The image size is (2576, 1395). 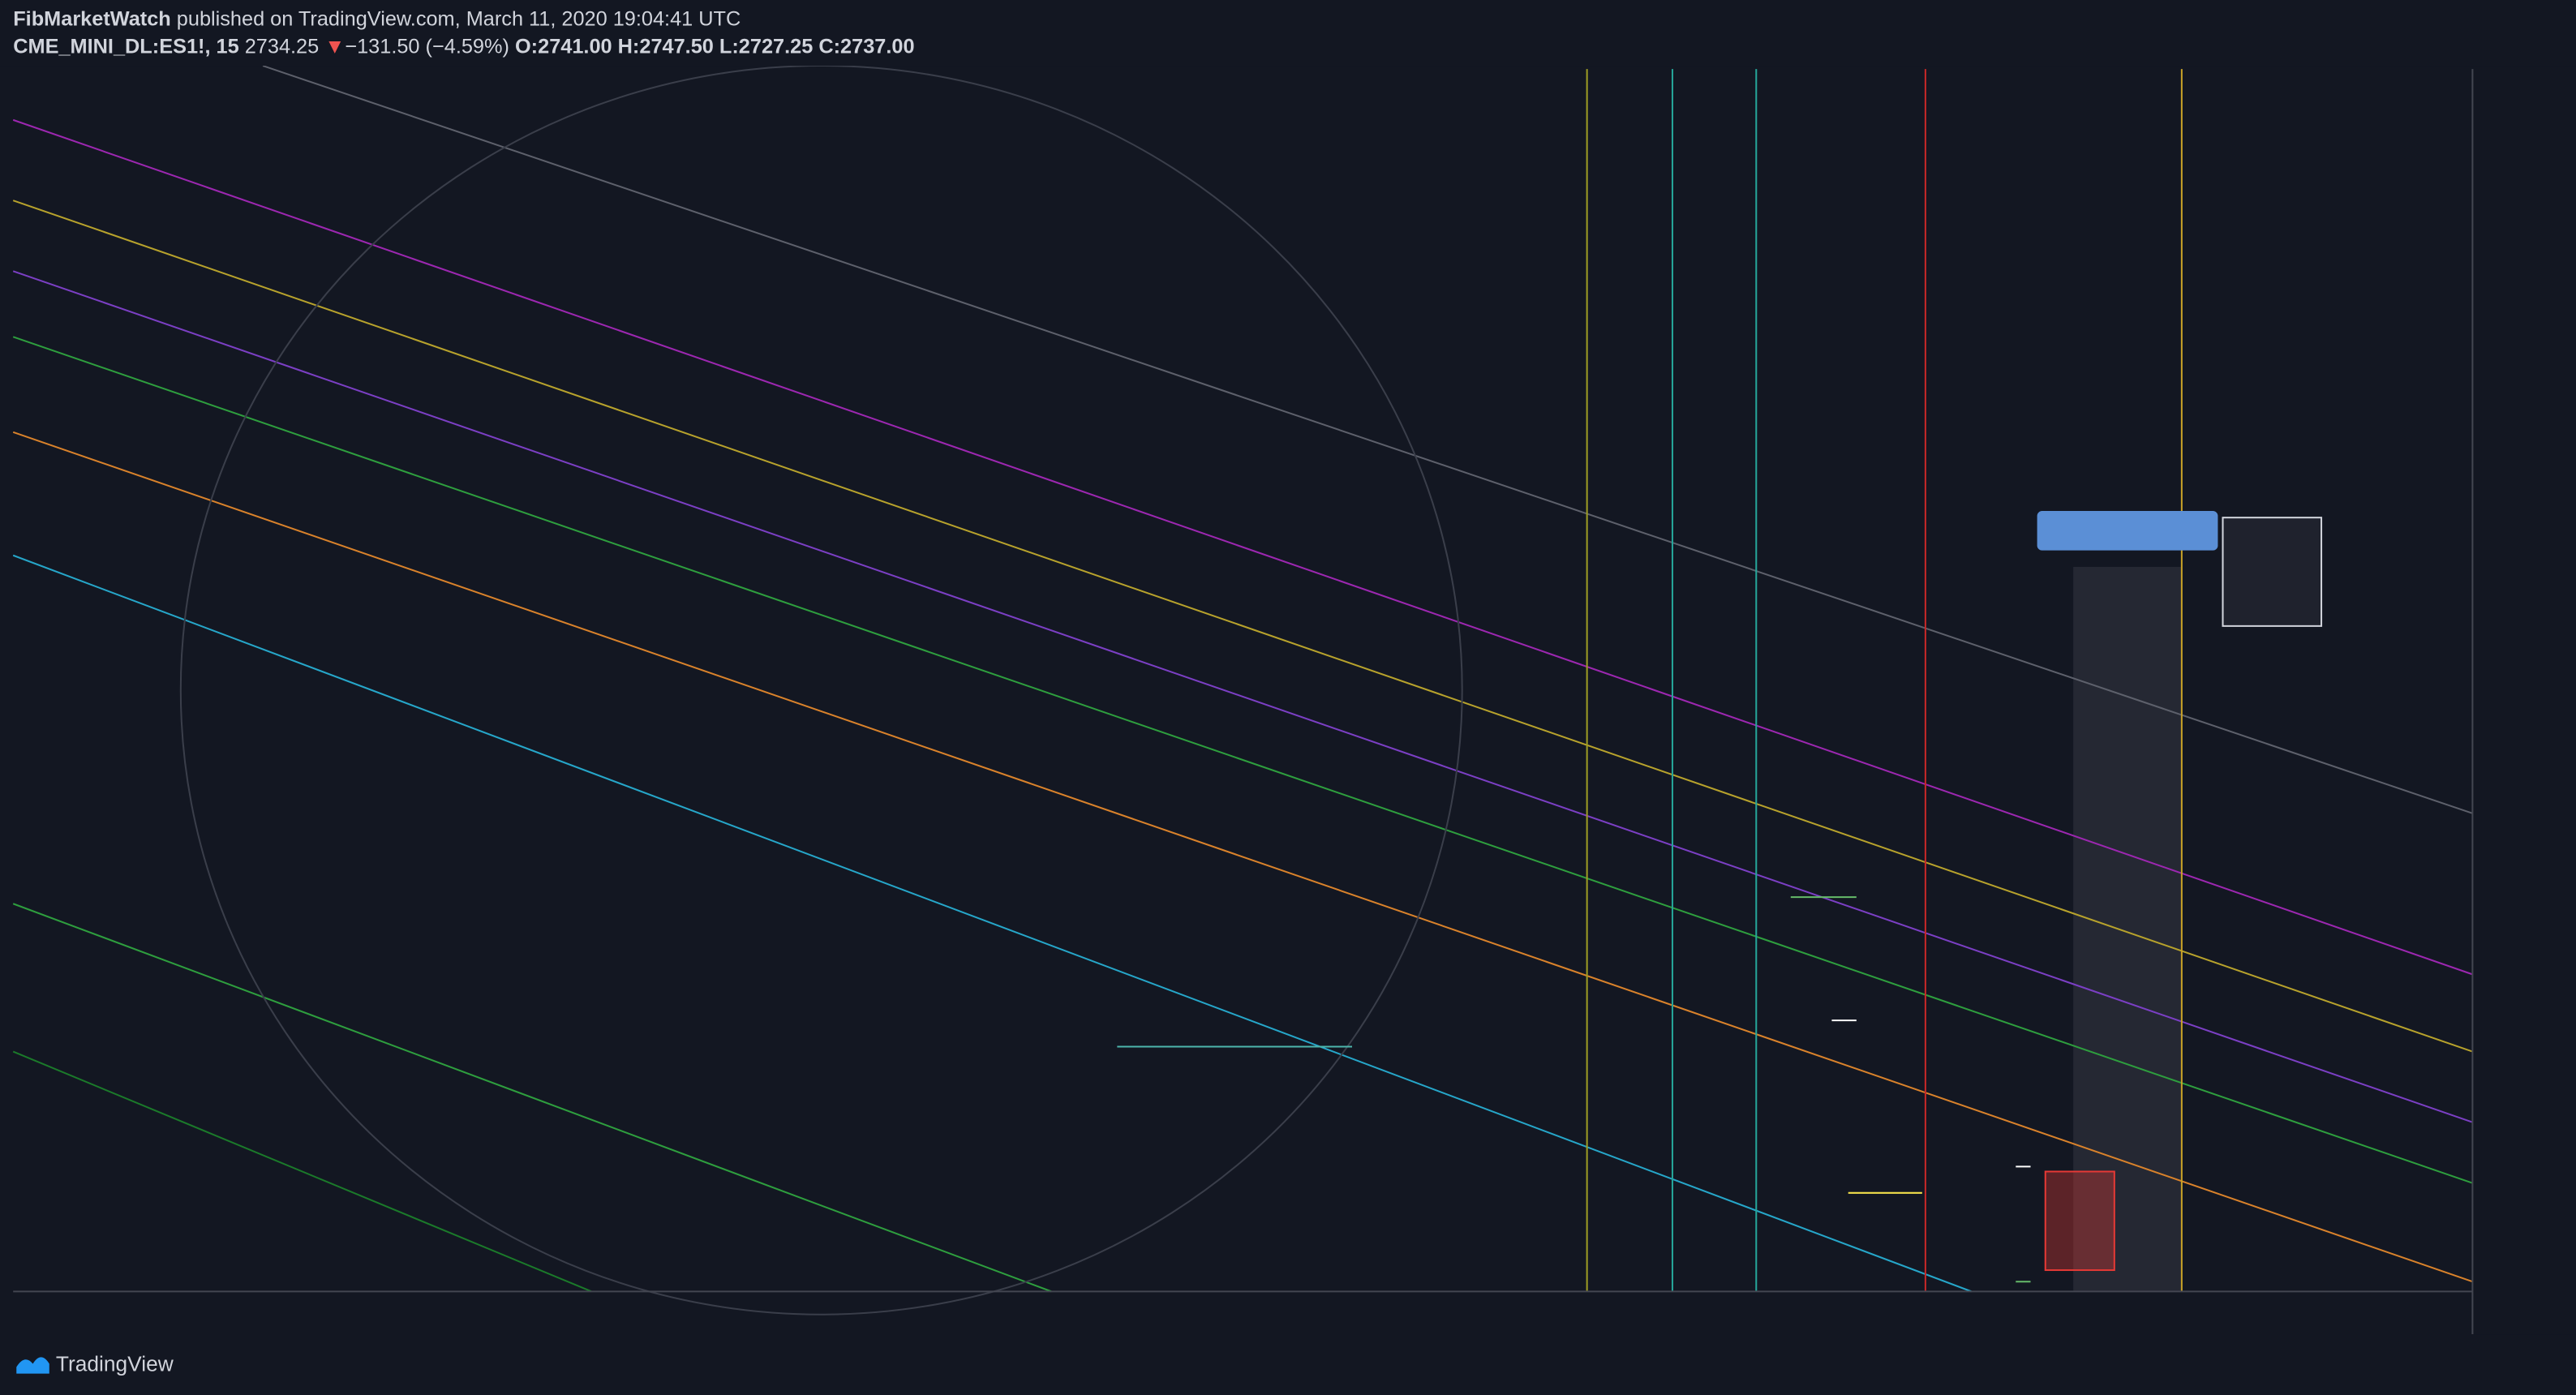 What do you see at coordinates (334, 46) in the screenshot?
I see `arrow: ▼` at bounding box center [334, 46].